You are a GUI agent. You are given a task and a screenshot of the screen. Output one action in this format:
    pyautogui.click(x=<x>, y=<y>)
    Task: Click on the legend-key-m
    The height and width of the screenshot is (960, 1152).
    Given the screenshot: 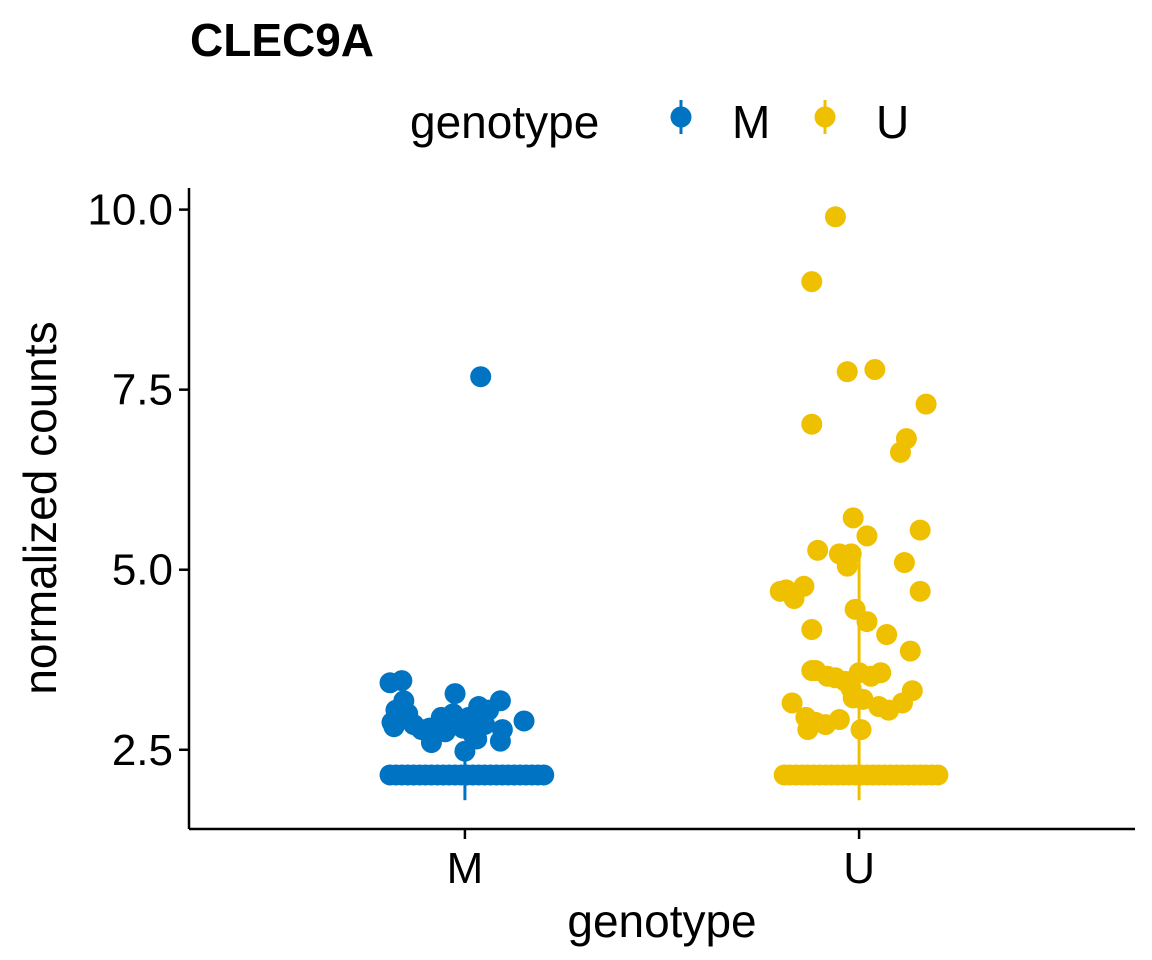 What is the action you would take?
    pyautogui.click(x=681, y=117)
    